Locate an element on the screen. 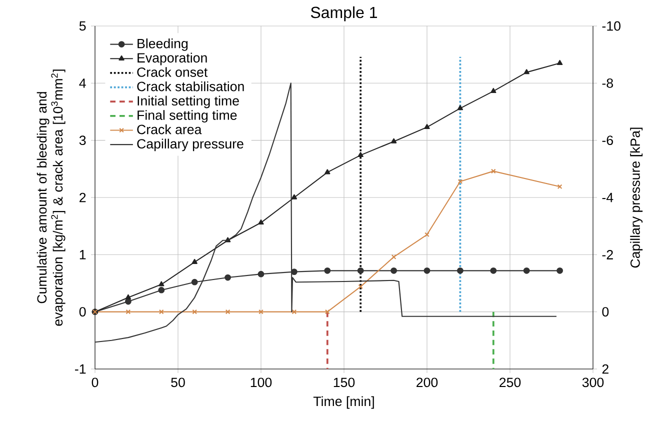 This screenshot has height=434, width=664. y-tick-label: 4 is located at coordinates (82, 83).